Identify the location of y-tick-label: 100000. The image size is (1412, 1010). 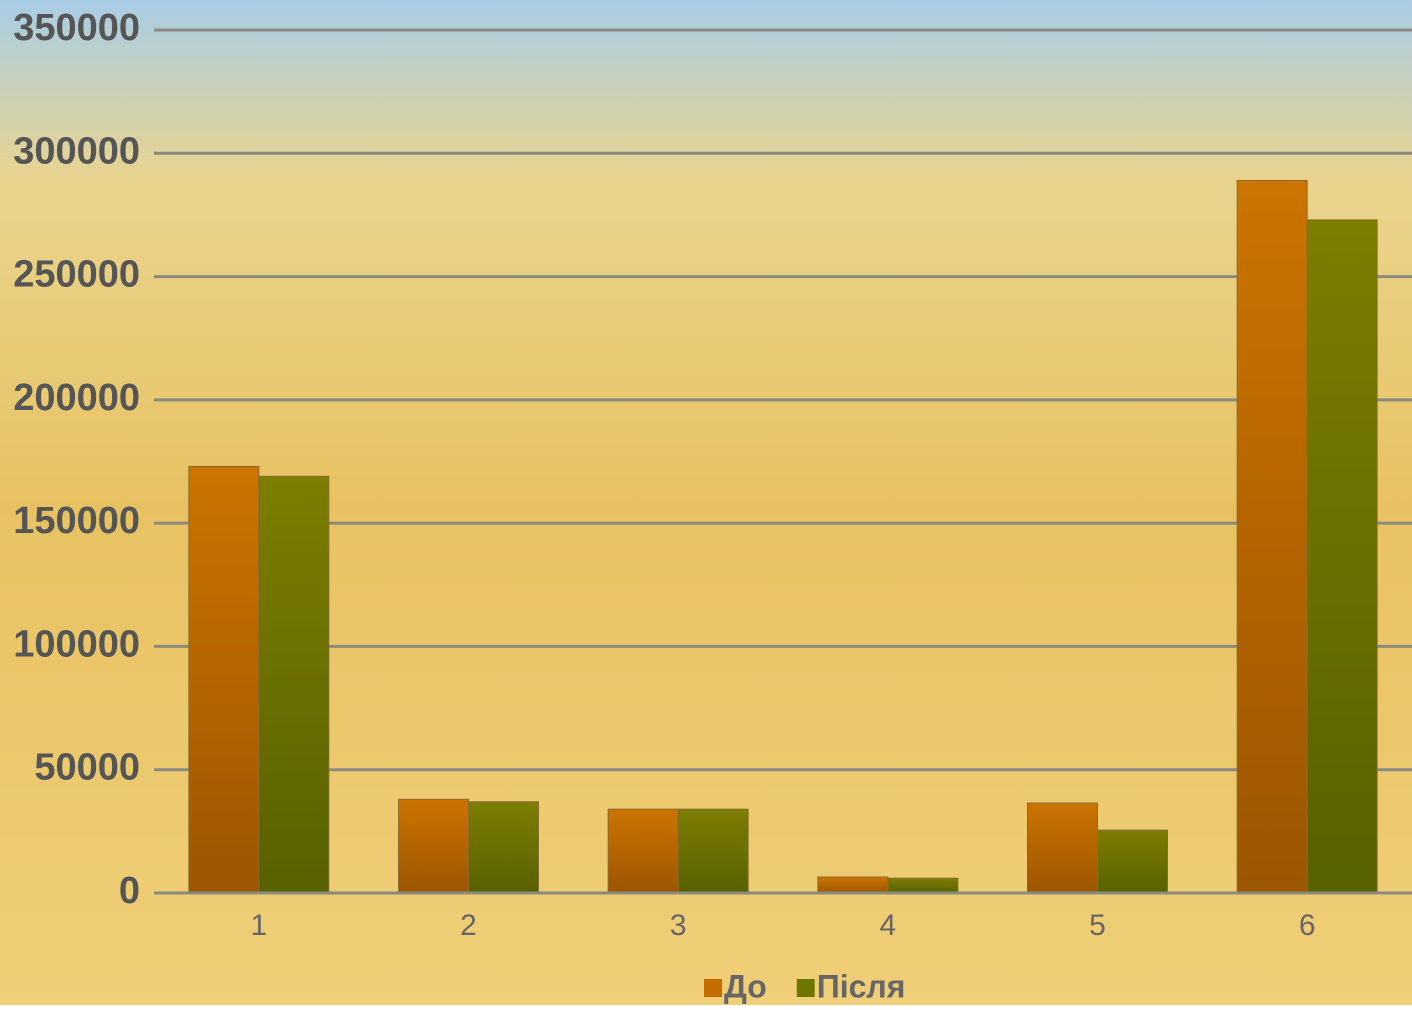
(76, 644).